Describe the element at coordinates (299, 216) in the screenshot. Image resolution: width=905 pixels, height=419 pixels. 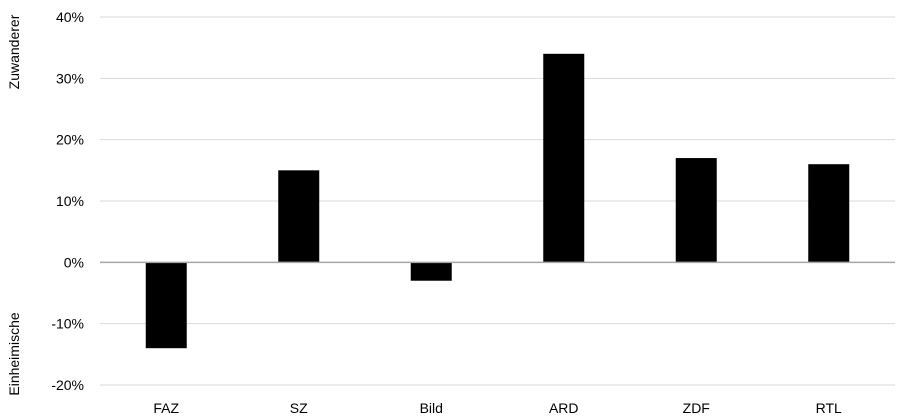
I see `bar-sz` at that location.